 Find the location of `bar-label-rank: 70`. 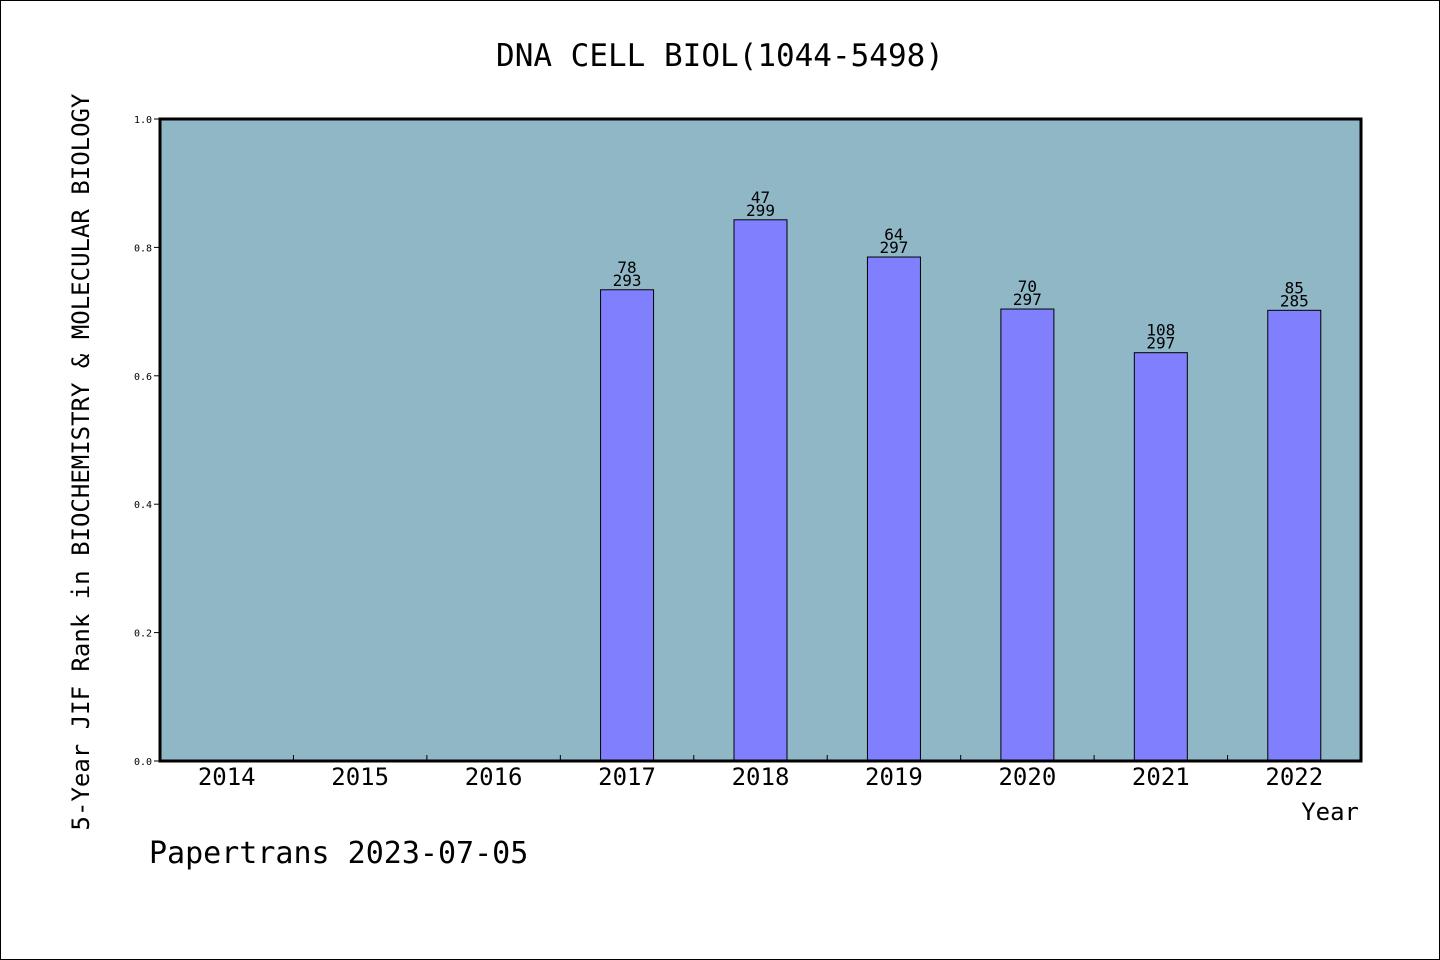

bar-label-rank: 70 is located at coordinates (1027, 286).